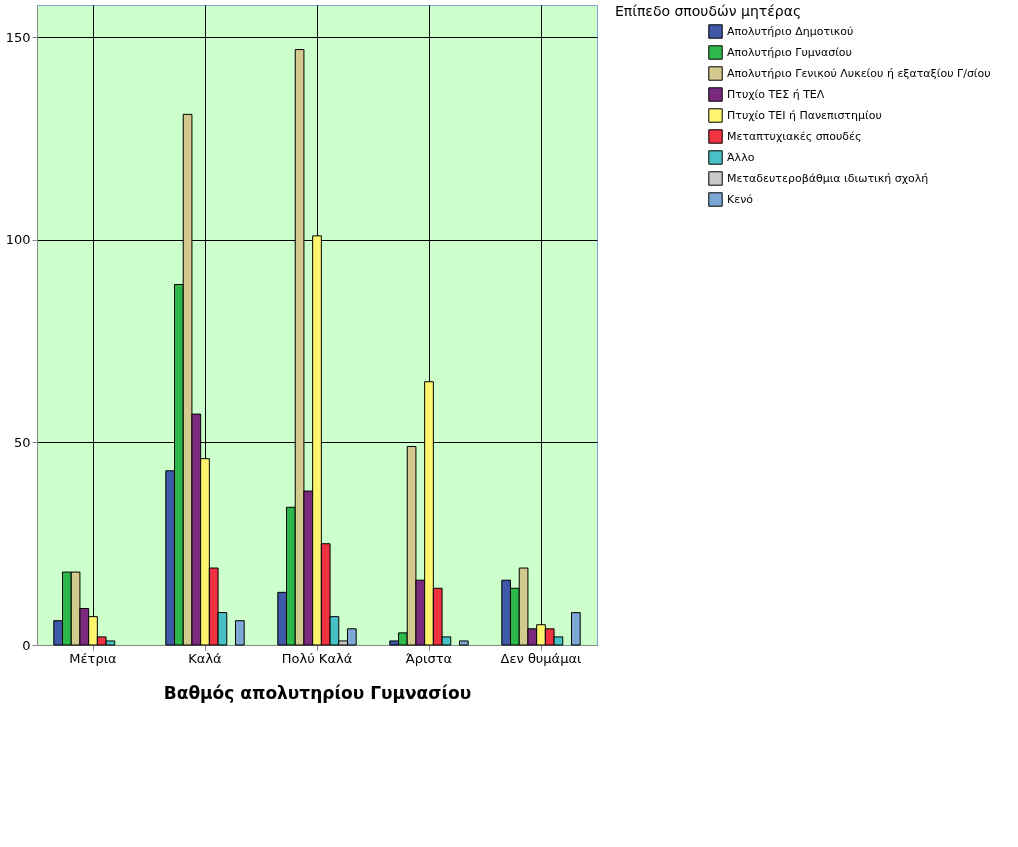 The height and width of the screenshot is (847, 1018). I want to click on y-tick-label: 150, so click(18, 37).